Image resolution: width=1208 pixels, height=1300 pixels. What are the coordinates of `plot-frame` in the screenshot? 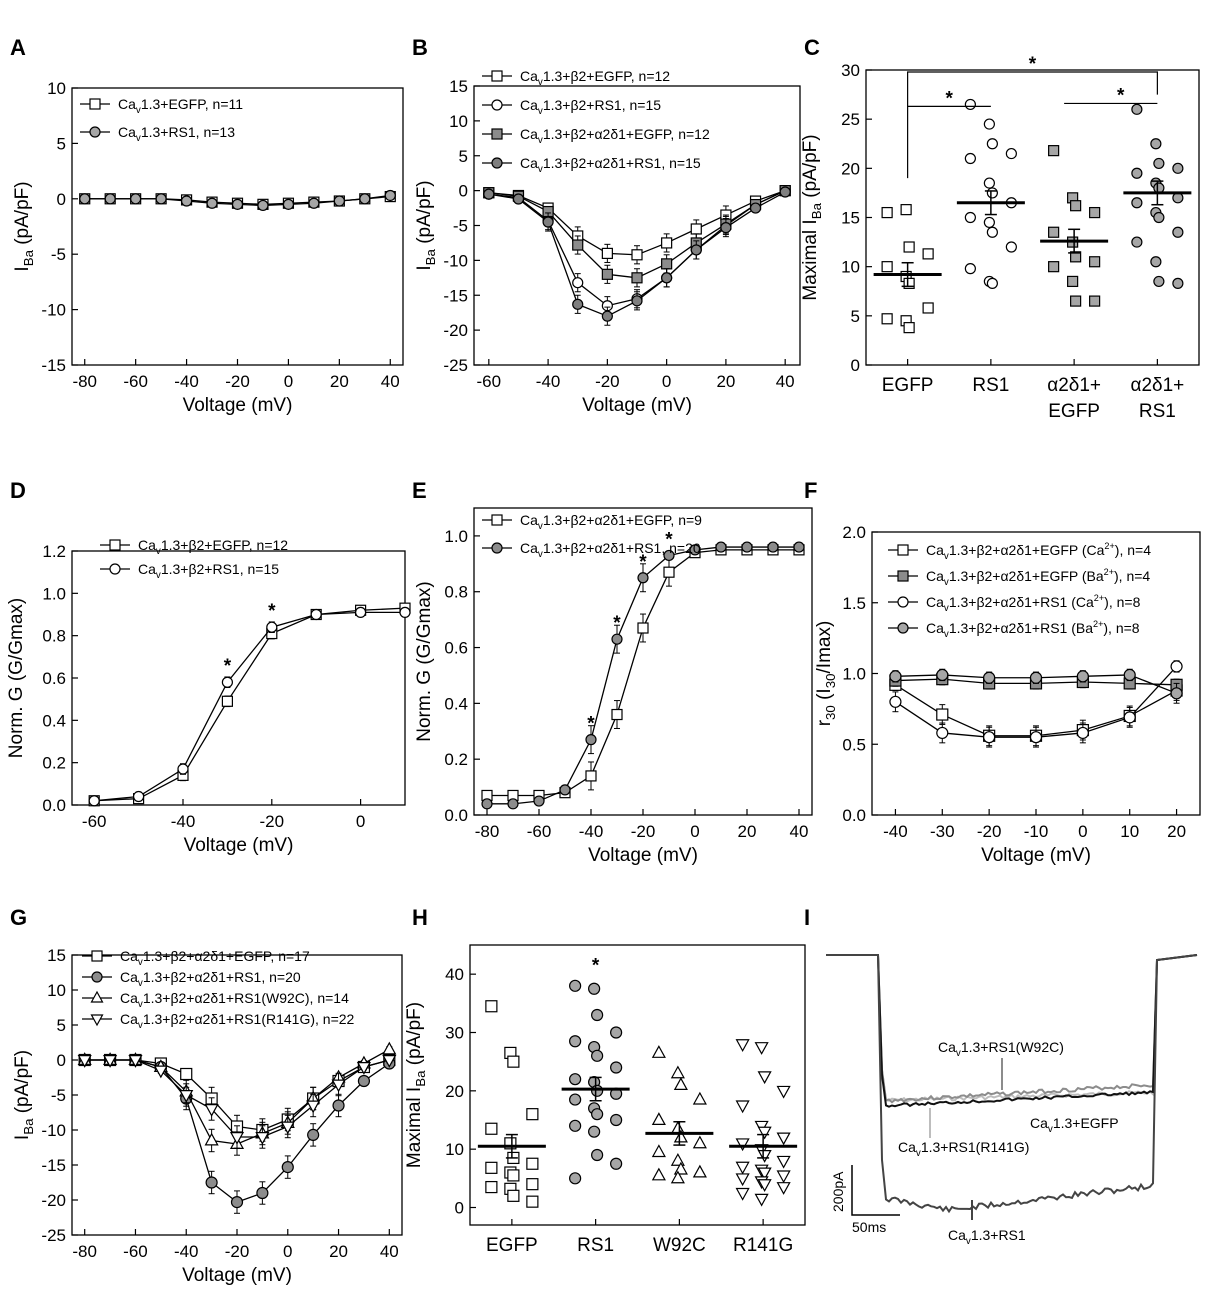 It's located at (637, 1085).